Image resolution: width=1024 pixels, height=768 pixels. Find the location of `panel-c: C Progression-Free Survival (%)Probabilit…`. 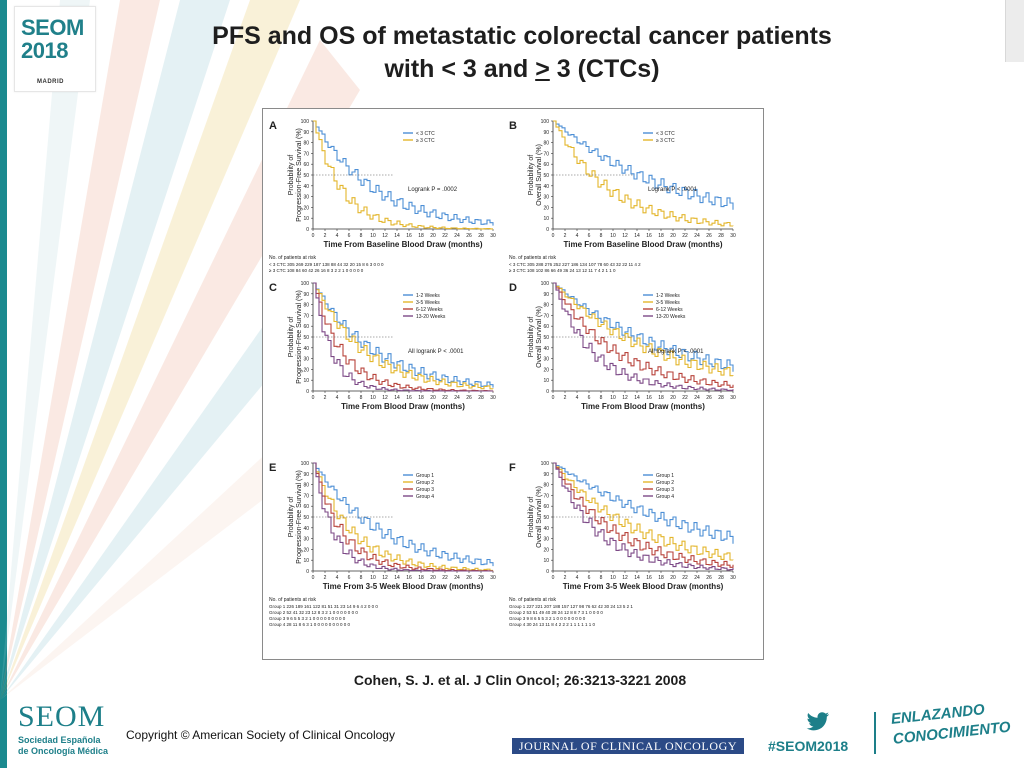

panel-c: C Progression-Free Survival (%)Probabilit… is located at coordinates (382, 346).